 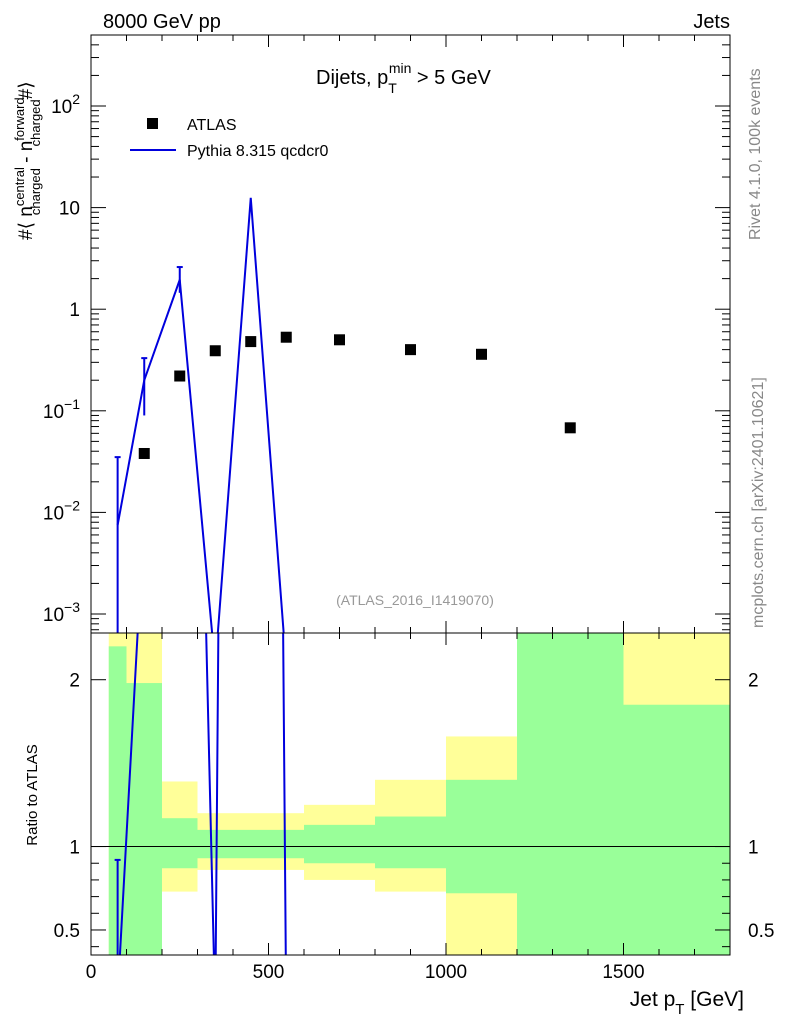 What do you see at coordinates (687, 1003) in the screenshot?
I see `x-axis-label: Jet pT [GeV]` at bounding box center [687, 1003].